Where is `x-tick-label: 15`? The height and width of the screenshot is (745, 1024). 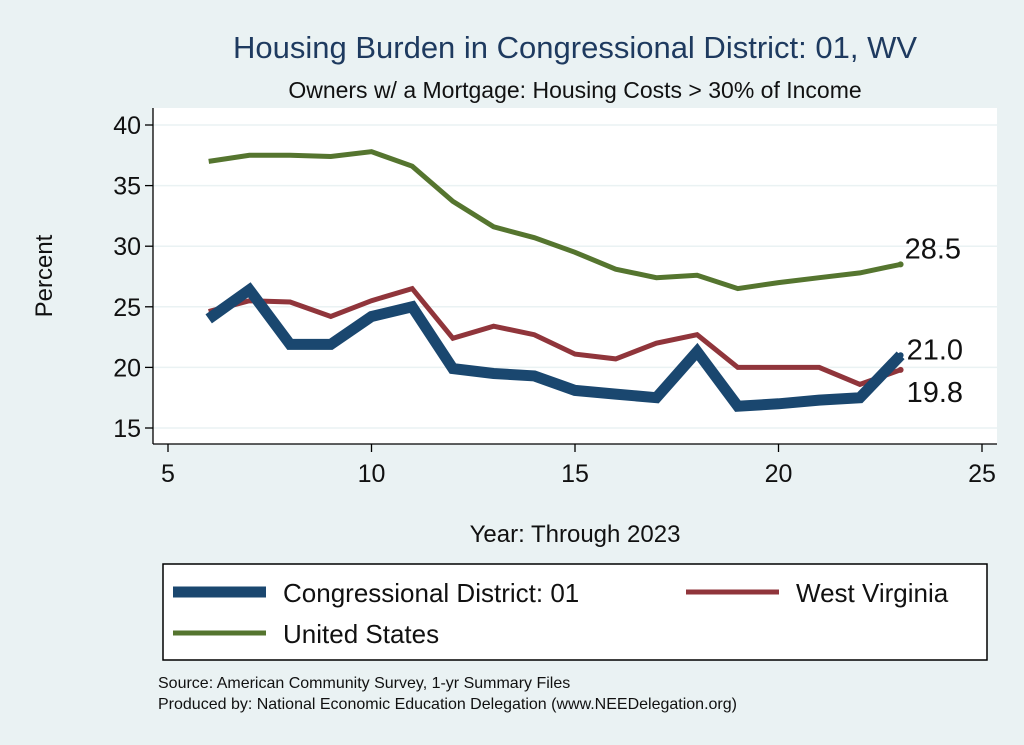
x-tick-label: 15 is located at coordinates (575, 474).